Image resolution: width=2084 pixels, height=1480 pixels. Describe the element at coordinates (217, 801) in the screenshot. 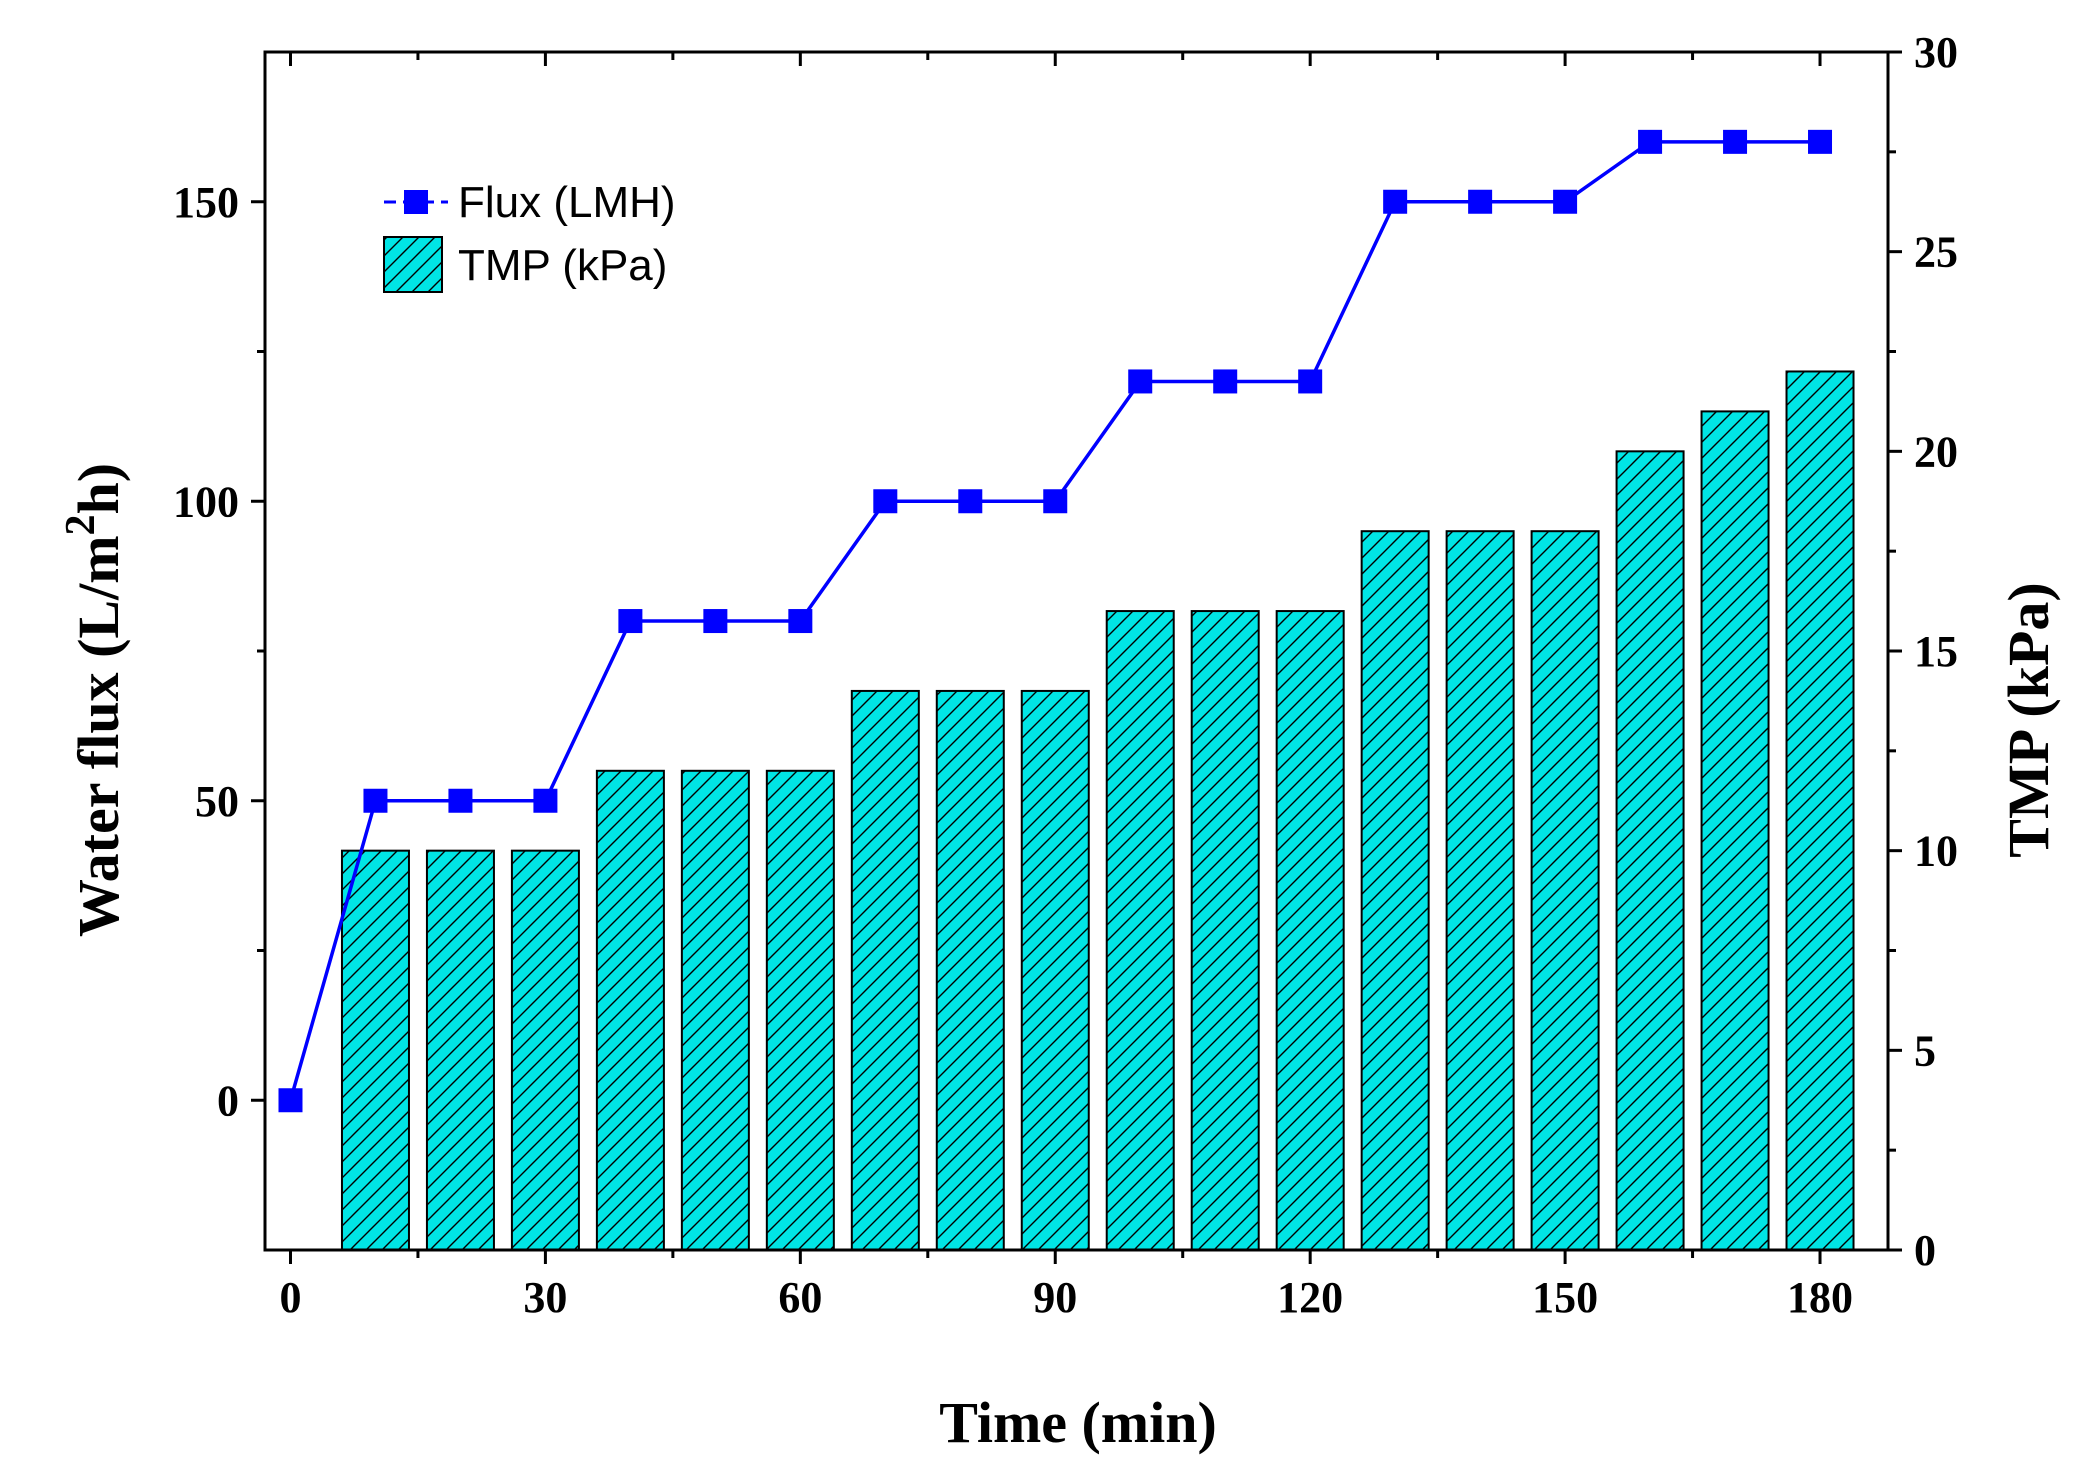

I see `left-tick-label: 50` at that location.